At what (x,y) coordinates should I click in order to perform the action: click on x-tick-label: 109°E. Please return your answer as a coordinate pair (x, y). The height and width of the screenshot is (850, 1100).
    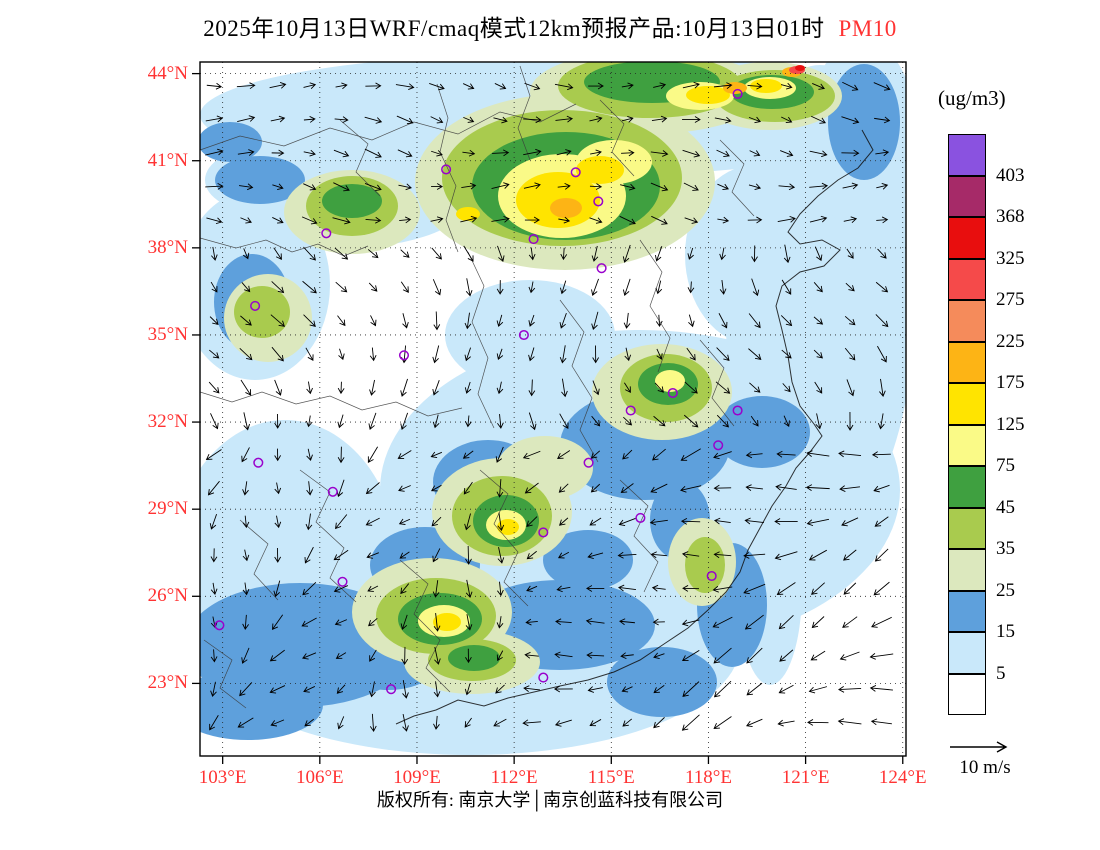
    Looking at the image, I should click on (417, 777).